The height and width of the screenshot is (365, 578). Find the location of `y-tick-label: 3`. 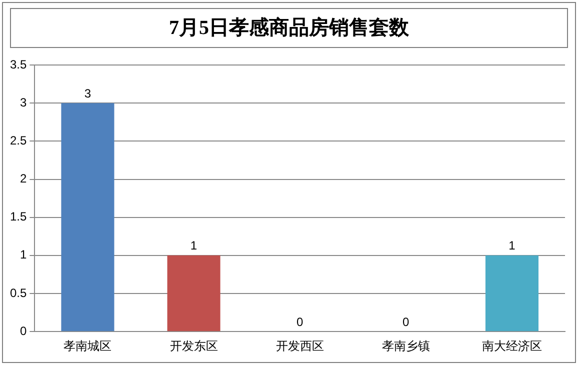

y-tick-label: 3 is located at coordinates (23, 102).